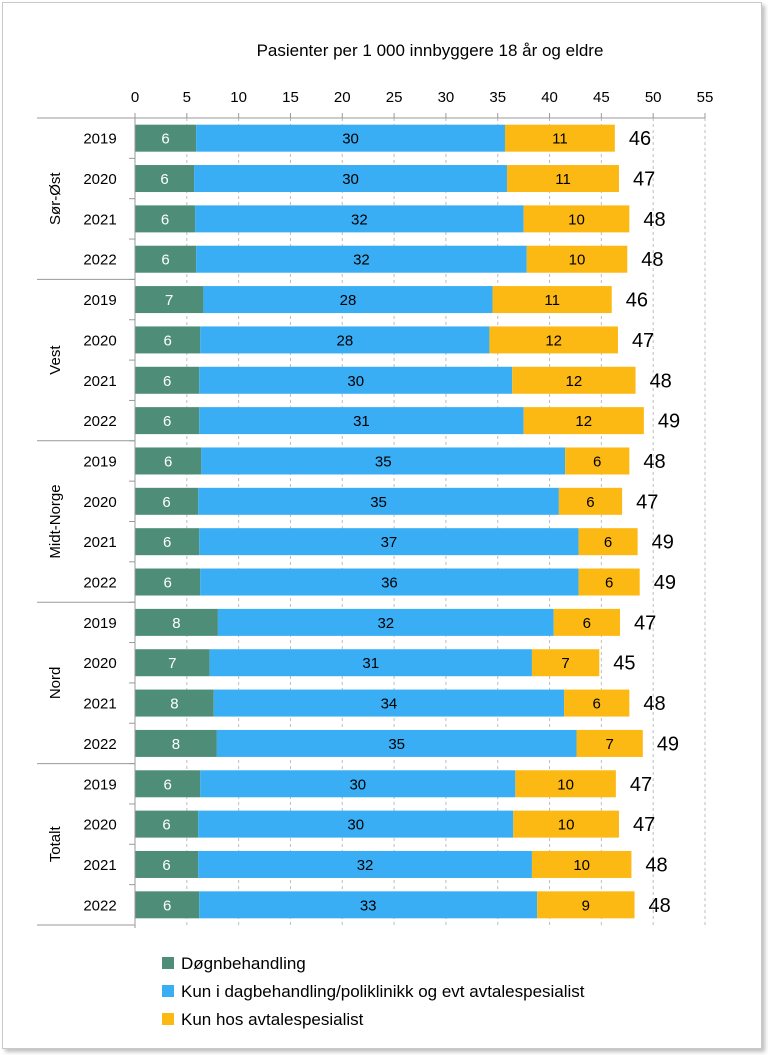  Describe the element at coordinates (243, 963) in the screenshot. I see `legend-label: Døgnbehandling` at that location.